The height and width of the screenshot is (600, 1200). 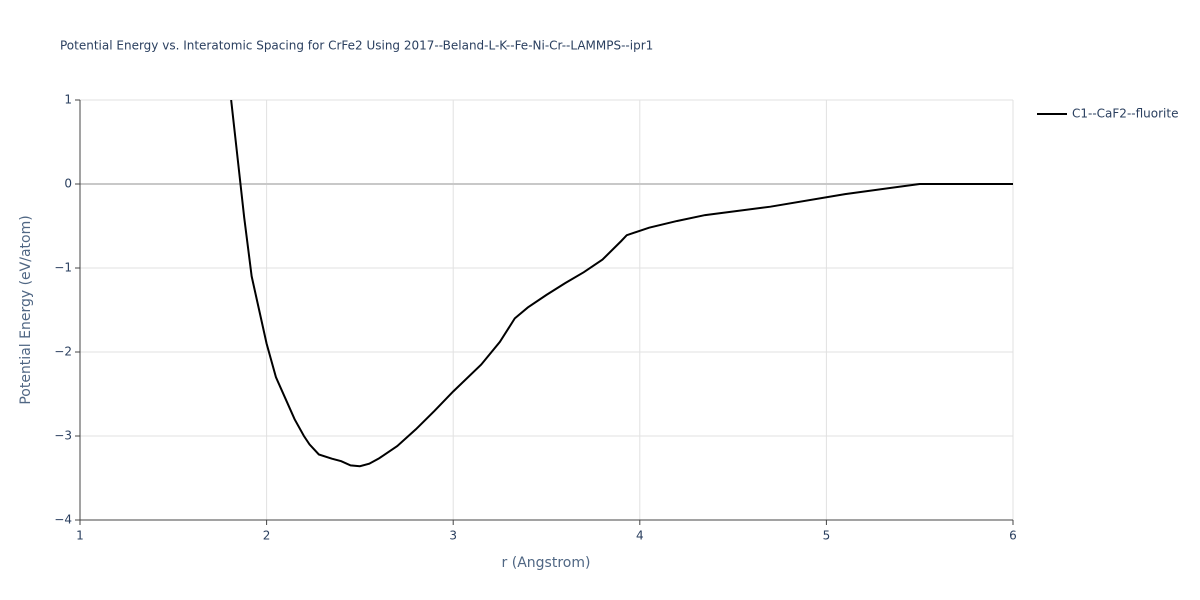 What do you see at coordinates (80, 536) in the screenshot?
I see `x-tick-label: 1` at bounding box center [80, 536].